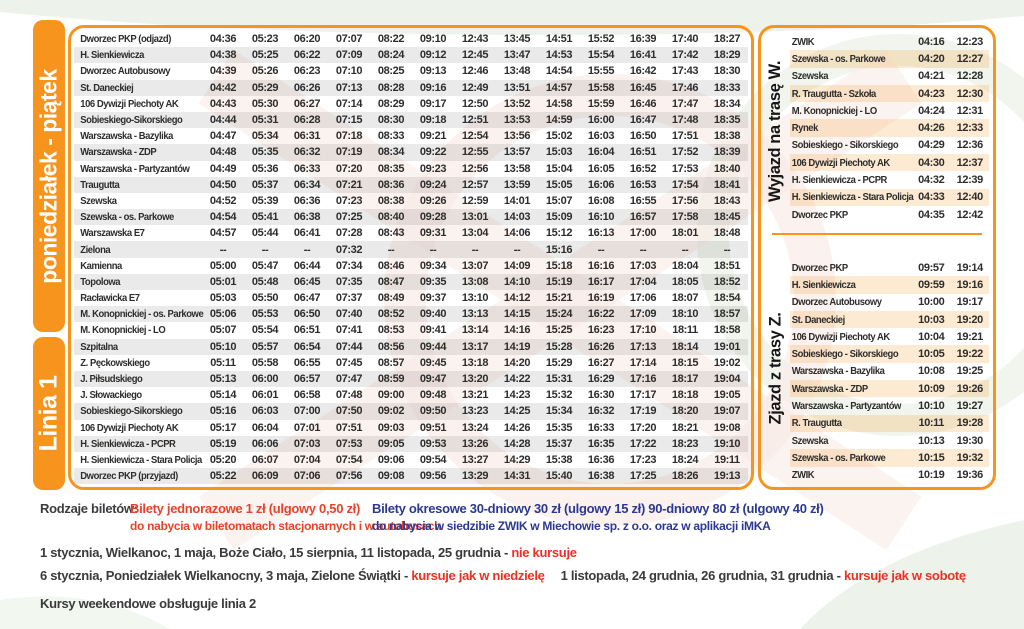 The image size is (1024, 629). Describe the element at coordinates (433, 200) in the screenshot. I see `time-cell: 09:26` at that location.